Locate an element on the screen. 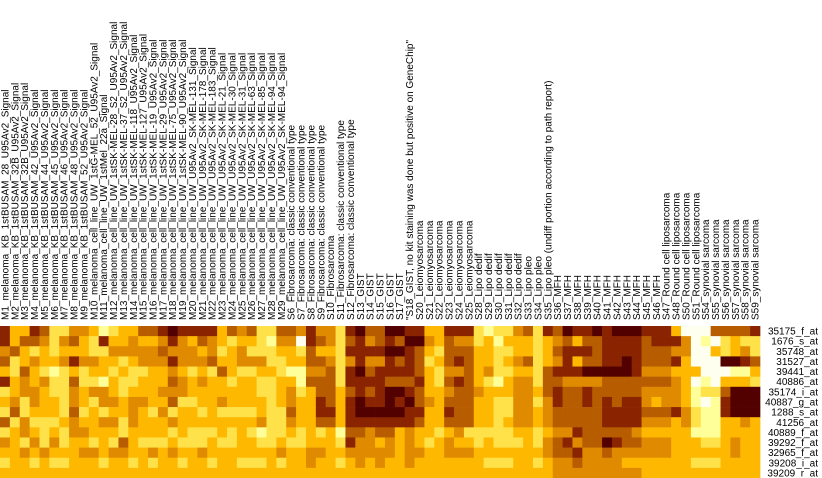 The height and width of the screenshot is (478, 822). row-label: 39441_at is located at coordinates (797, 372).